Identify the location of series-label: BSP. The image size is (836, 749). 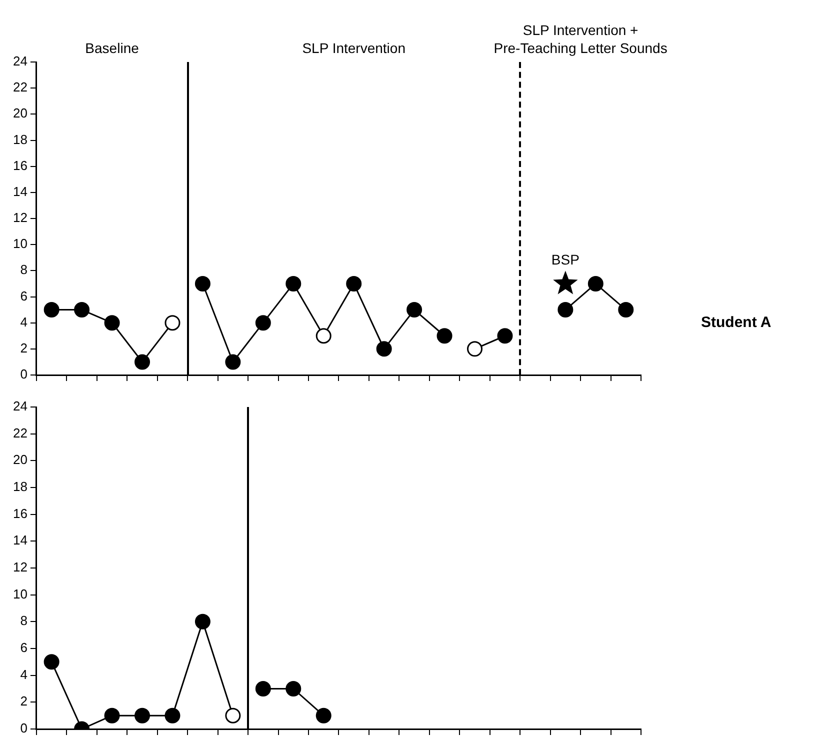
(565, 260).